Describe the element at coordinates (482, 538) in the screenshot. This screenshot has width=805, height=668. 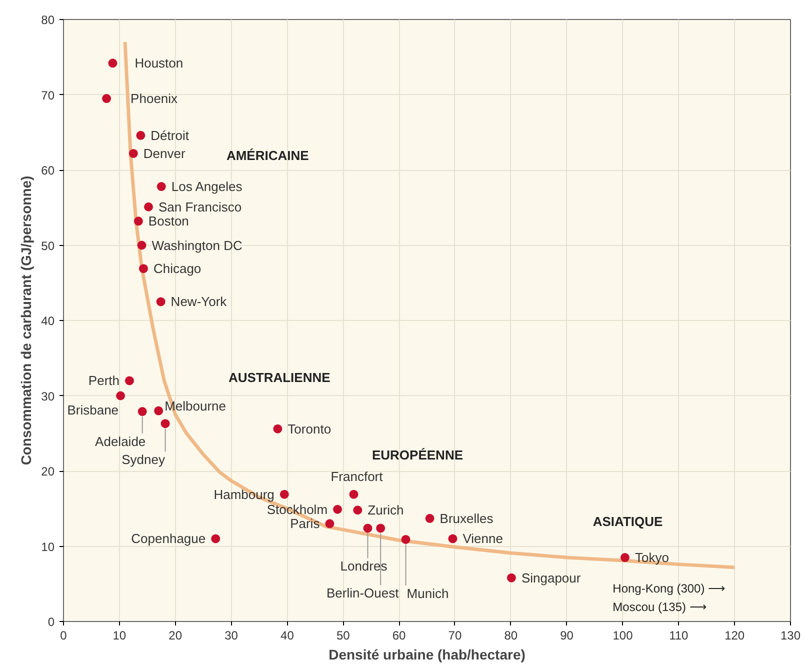
I see `annotation: Vienne` at that location.